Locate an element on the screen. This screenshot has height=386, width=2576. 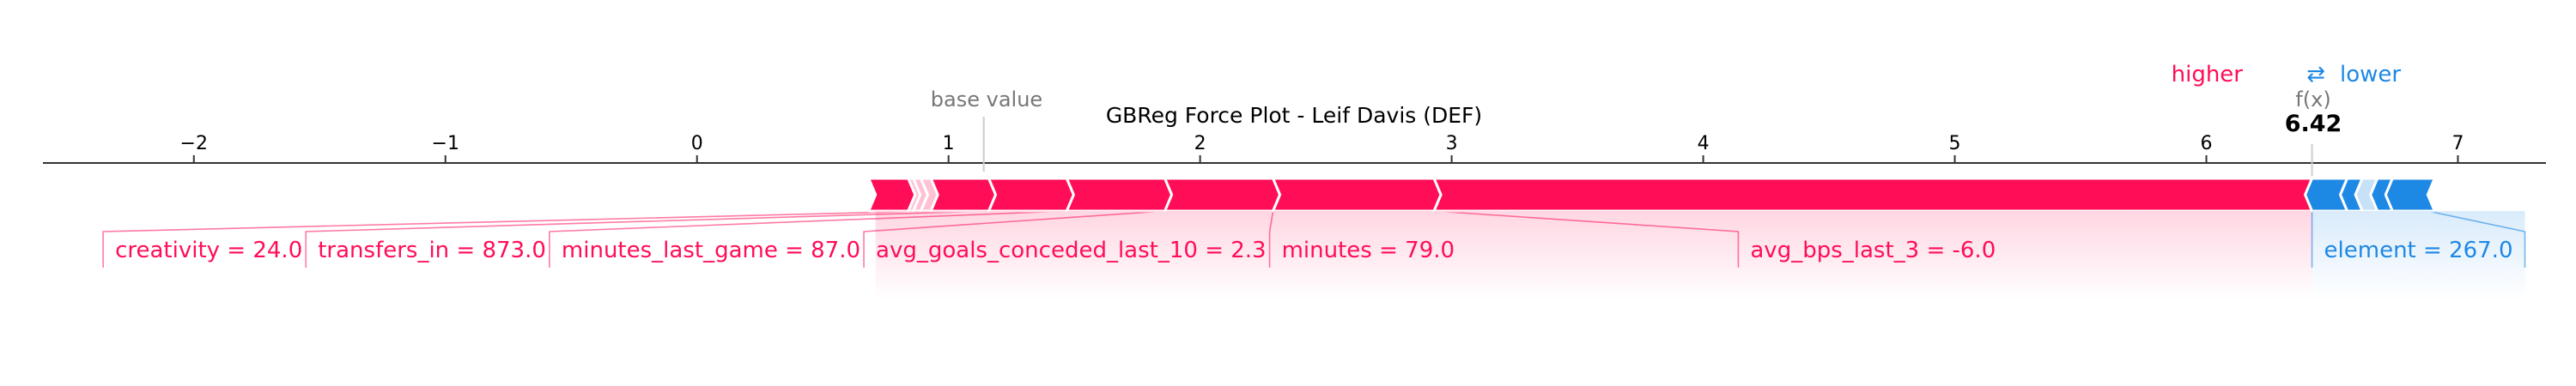
positive-feature-label: minutes = 79.0 is located at coordinates (1368, 250).